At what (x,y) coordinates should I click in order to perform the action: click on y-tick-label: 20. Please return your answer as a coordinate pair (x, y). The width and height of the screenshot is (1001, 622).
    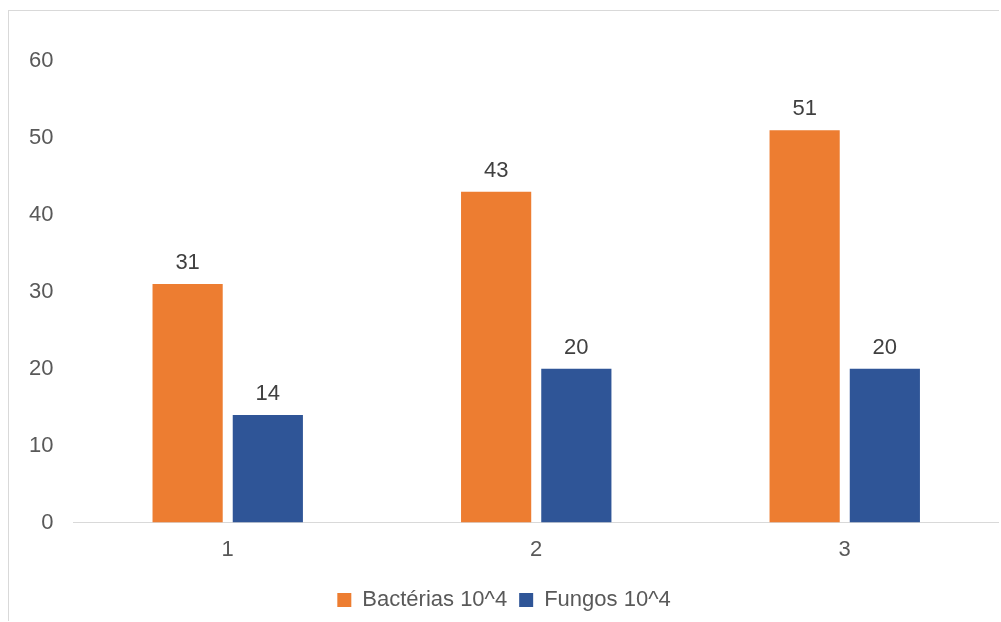
    Looking at the image, I should click on (41, 367).